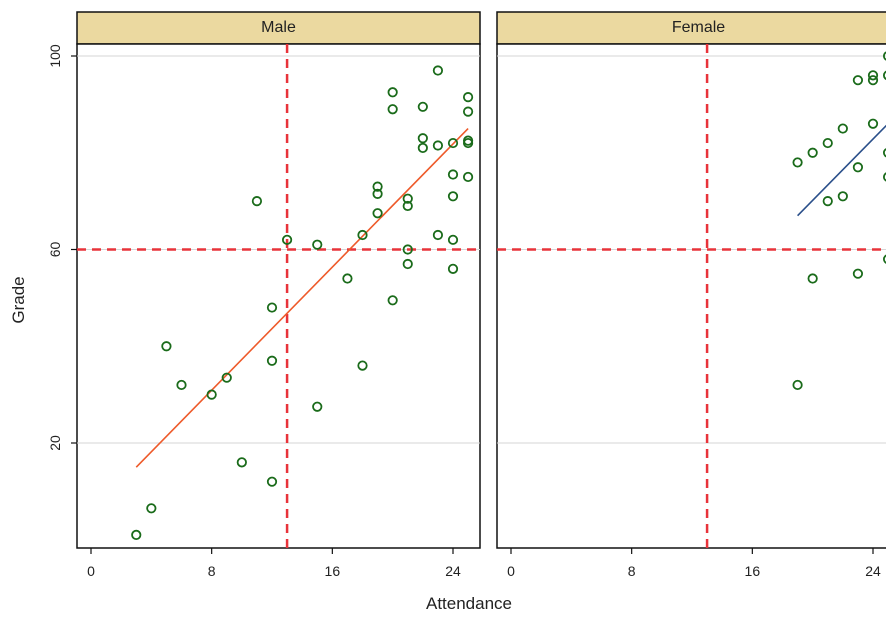 The width and height of the screenshot is (886, 619). I want to click on panel-strip-label: Female, so click(698, 27).